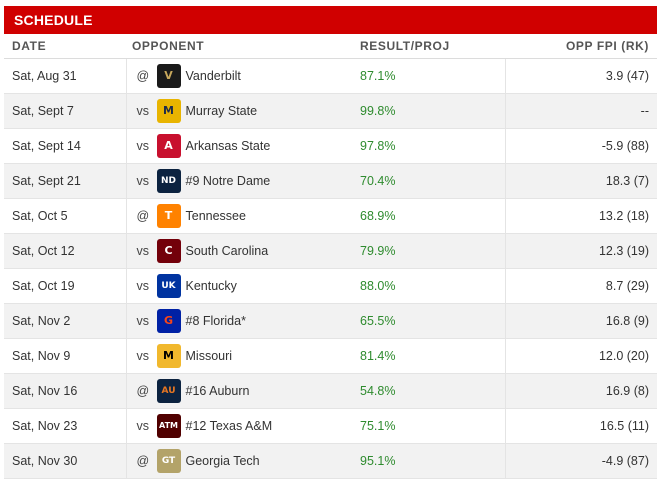 The height and width of the screenshot is (486, 659). I want to click on result-projection: 95.1%, so click(432, 461).